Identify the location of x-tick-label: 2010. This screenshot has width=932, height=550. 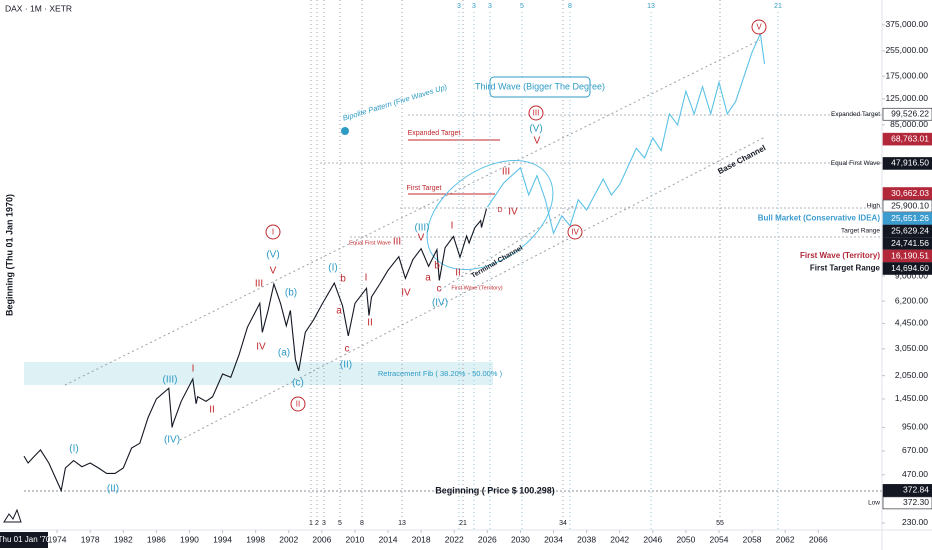
(354, 539).